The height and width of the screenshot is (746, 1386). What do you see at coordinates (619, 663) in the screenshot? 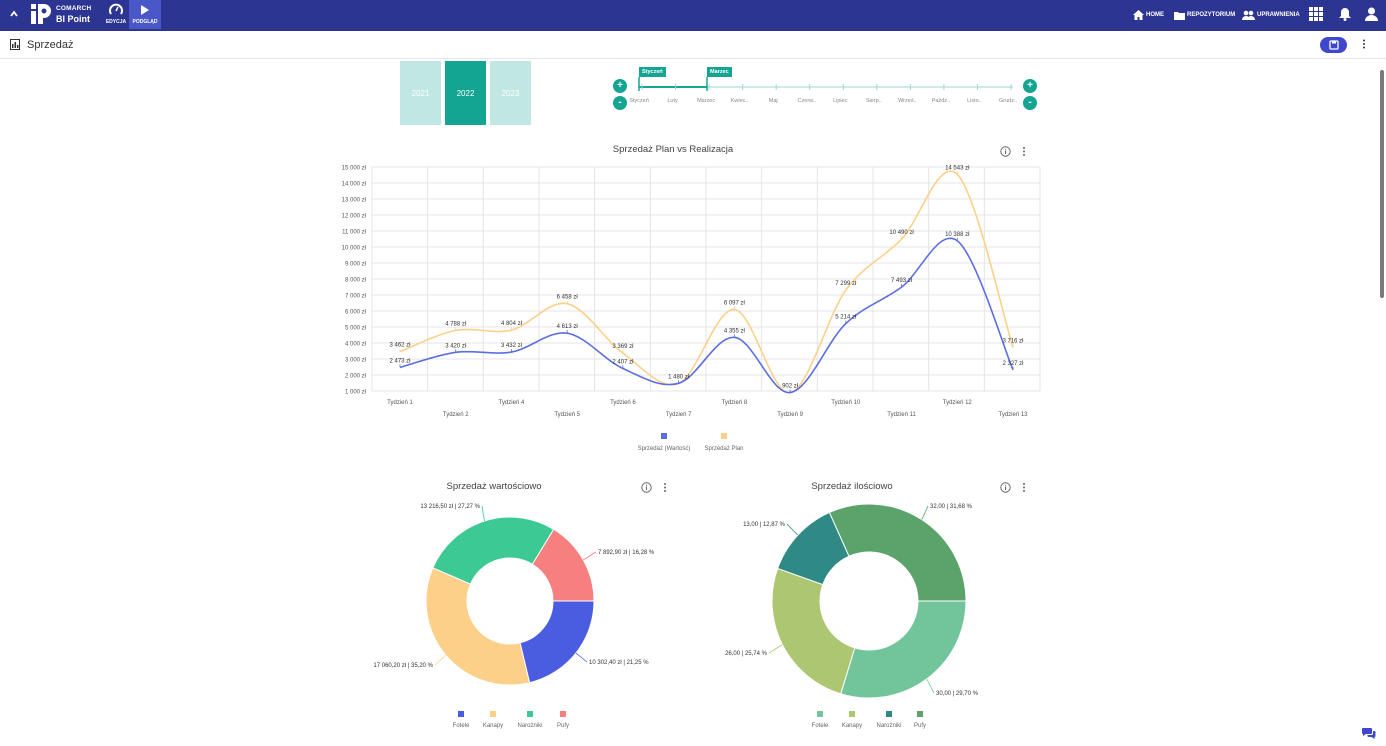
I see `slice-label: 10 302,40 zł | 21,25 %` at bounding box center [619, 663].